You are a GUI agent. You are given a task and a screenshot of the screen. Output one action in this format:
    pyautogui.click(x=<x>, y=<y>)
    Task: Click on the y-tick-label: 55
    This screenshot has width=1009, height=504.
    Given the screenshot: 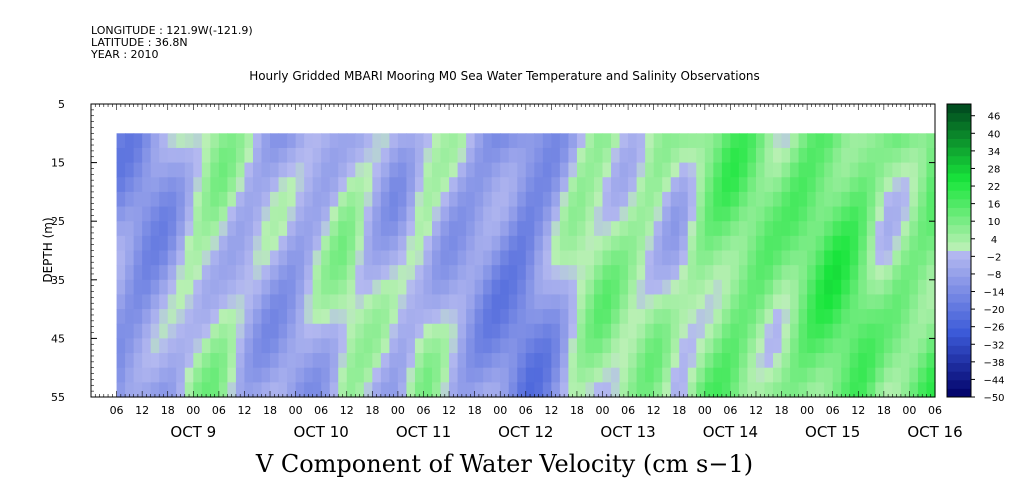 What is the action you would take?
    pyautogui.click(x=58, y=397)
    